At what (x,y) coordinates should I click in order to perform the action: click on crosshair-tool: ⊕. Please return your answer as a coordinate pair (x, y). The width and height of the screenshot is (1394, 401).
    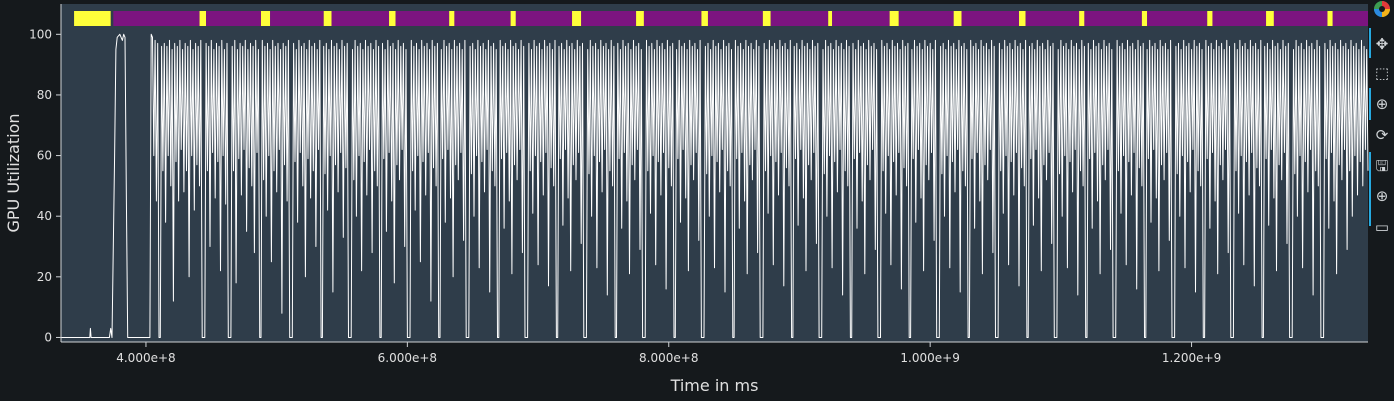
    Looking at the image, I should click on (1382, 196).